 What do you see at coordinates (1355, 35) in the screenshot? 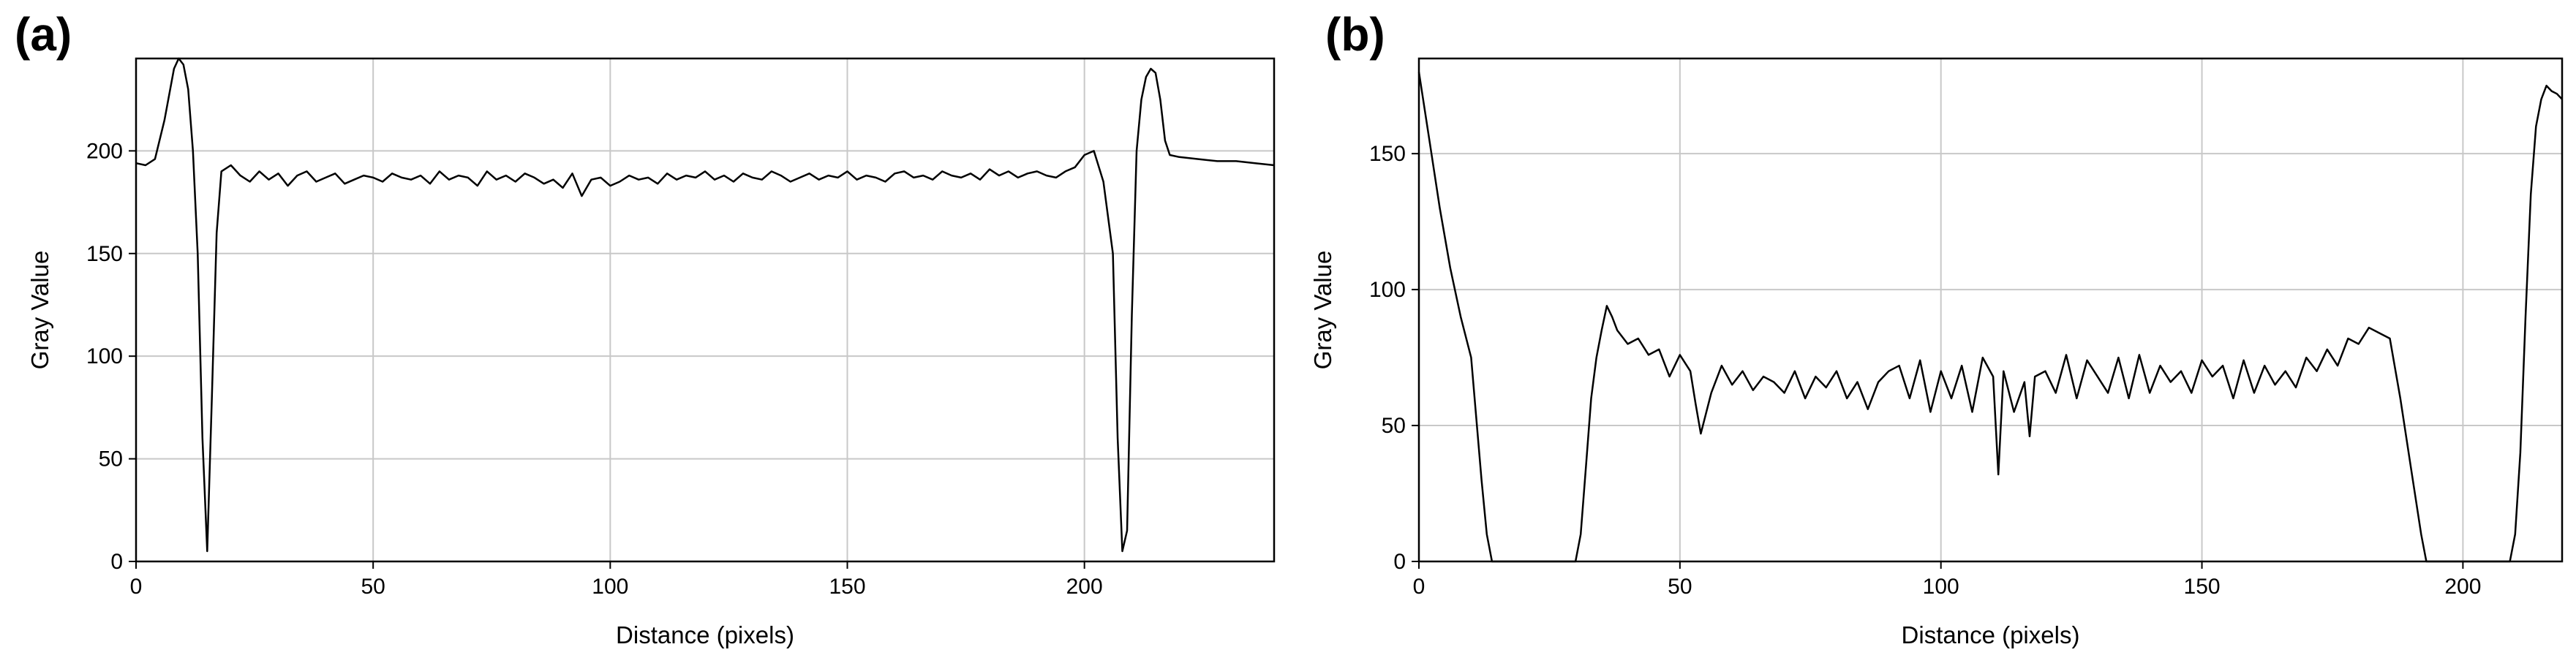
I see `panel-label-b: (b)` at bounding box center [1355, 35].